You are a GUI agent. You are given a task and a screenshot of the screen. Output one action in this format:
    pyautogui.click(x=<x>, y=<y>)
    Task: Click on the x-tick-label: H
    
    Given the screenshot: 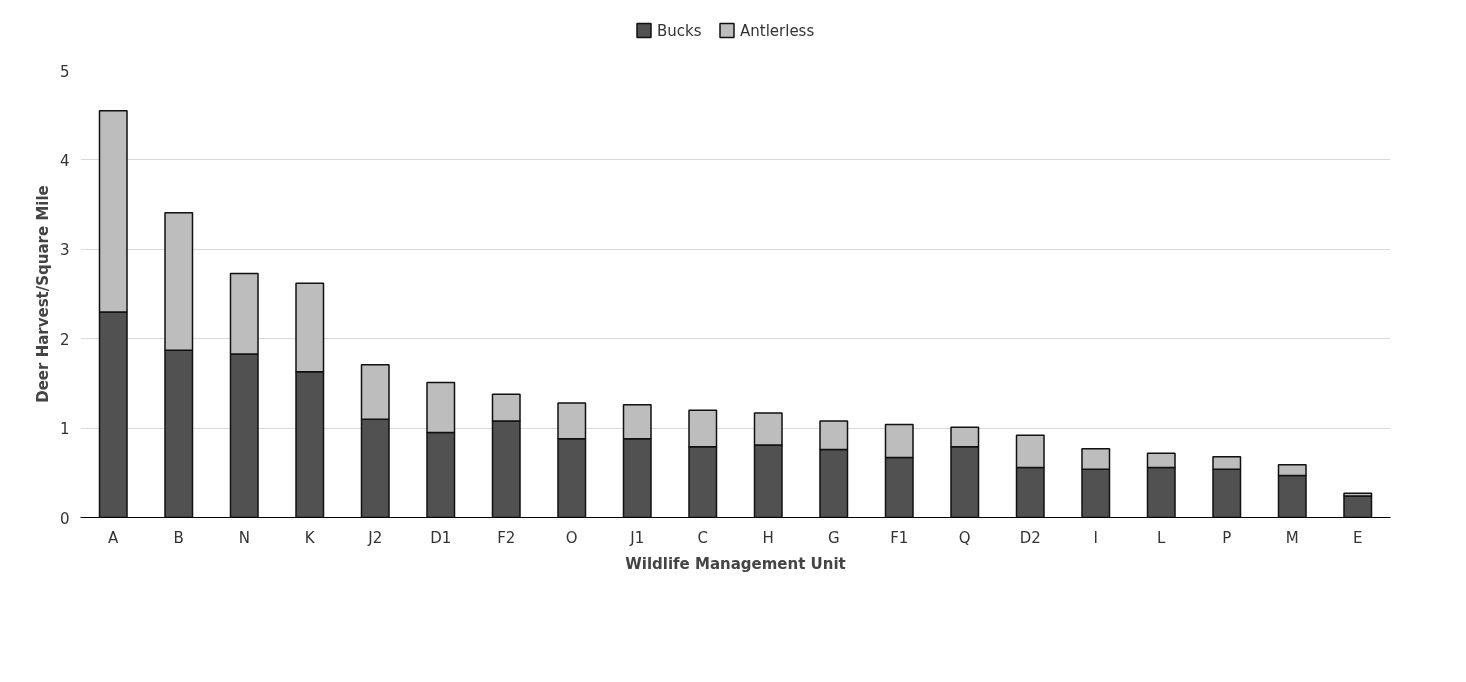 What is the action you would take?
    pyautogui.click(x=768, y=537)
    